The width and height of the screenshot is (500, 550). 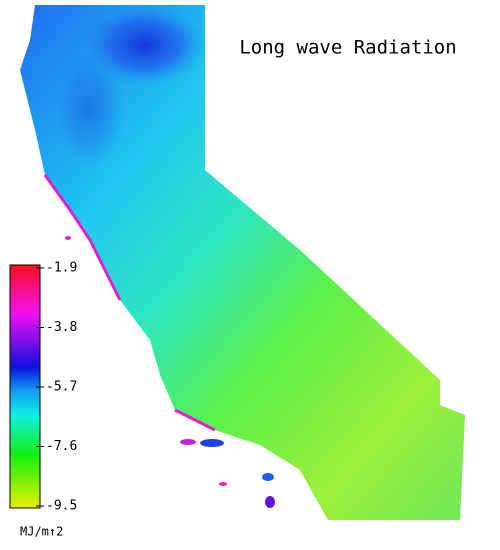 What do you see at coordinates (61, 387) in the screenshot?
I see `tick-label: -5.7` at bounding box center [61, 387].